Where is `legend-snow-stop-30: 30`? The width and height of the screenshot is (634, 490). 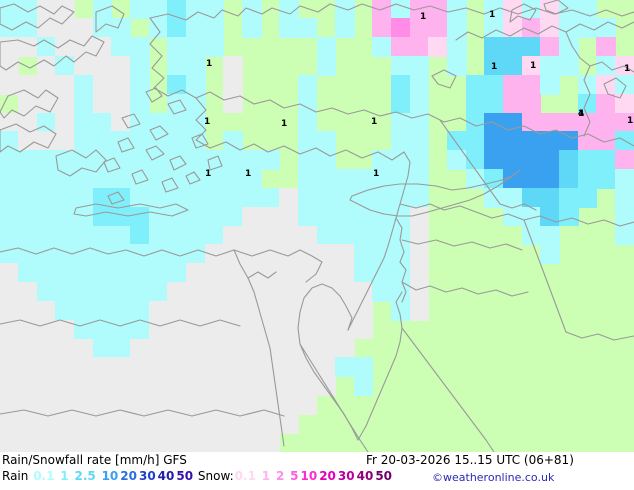 legend-snow-stop-30: 30 is located at coordinates (346, 476).